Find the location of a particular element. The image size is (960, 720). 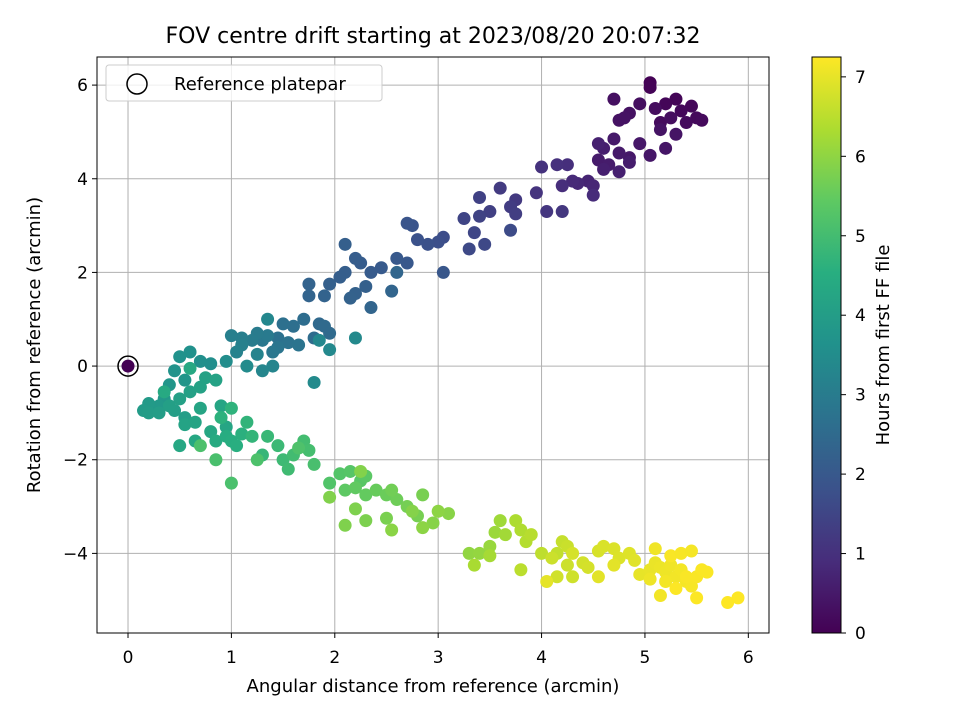

y-tick-label: 4 is located at coordinates (82, 180).